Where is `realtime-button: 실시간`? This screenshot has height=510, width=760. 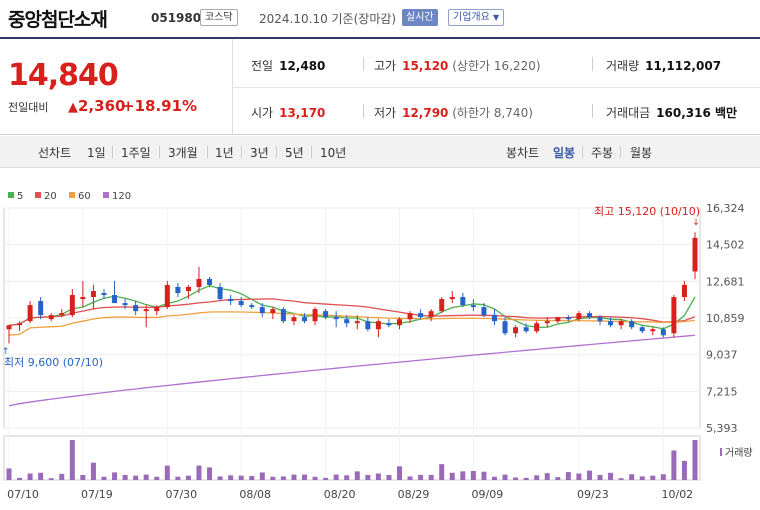 realtime-button: 실시간 is located at coordinates (420, 17).